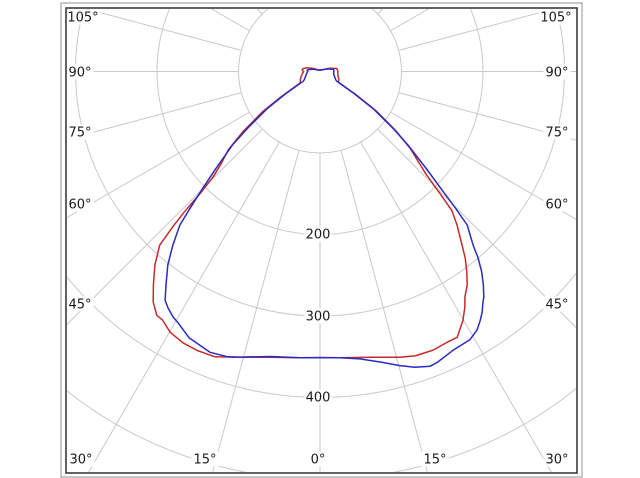 This screenshot has height=478, width=640. I want to click on angle-label-1-90deg-backing, so click(80, 72).